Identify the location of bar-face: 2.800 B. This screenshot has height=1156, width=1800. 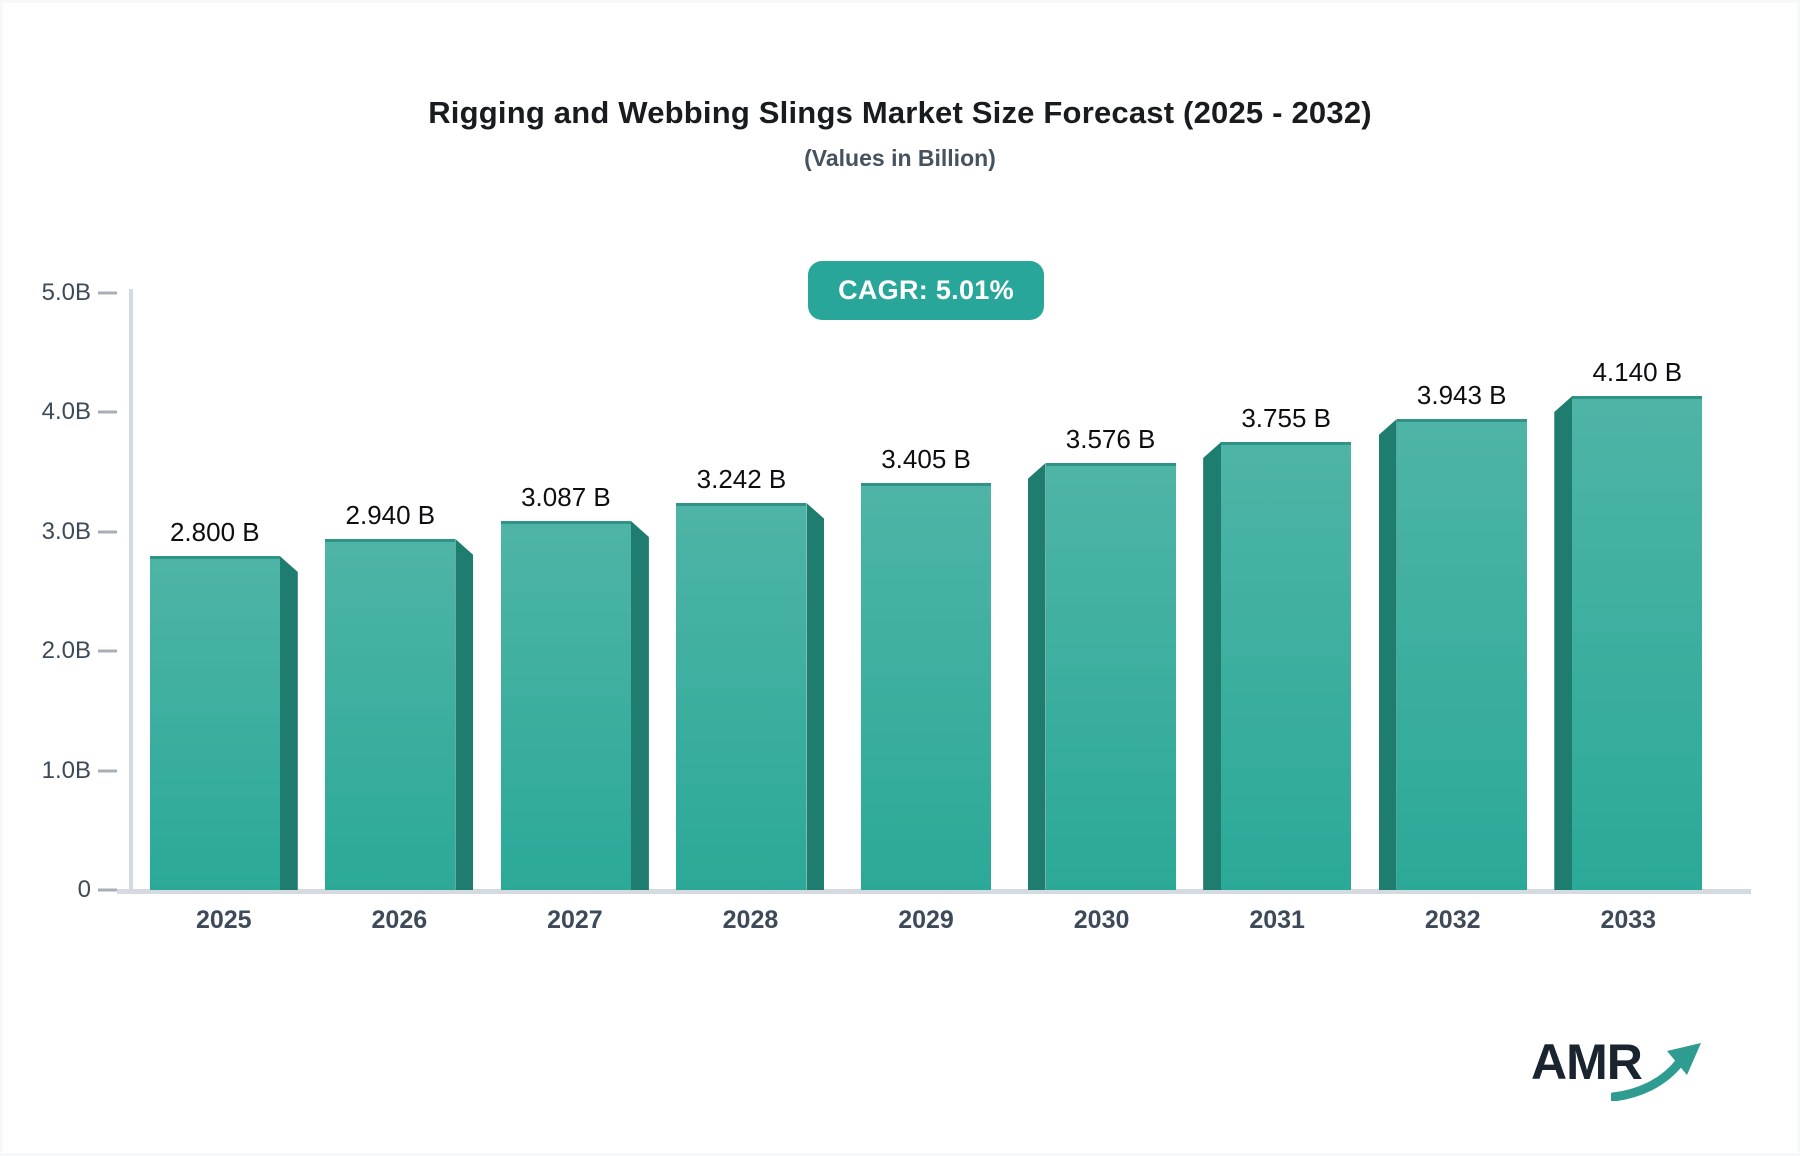
(214, 703).